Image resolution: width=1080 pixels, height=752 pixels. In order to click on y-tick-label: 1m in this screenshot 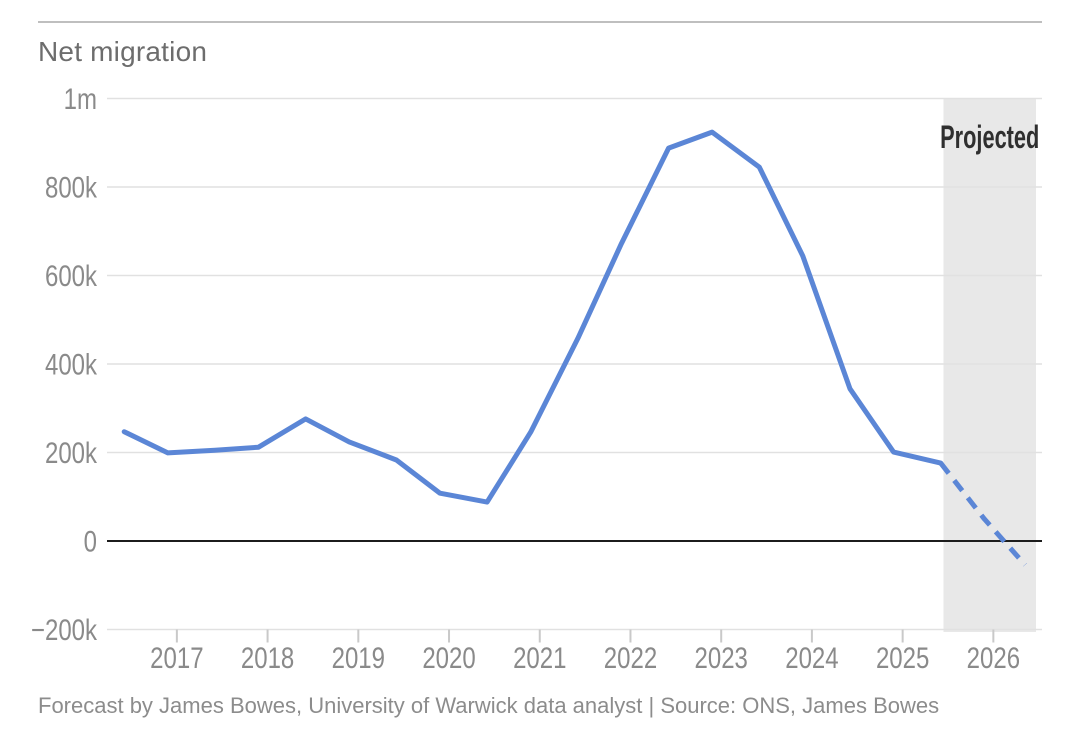, I will do `click(80, 98)`.